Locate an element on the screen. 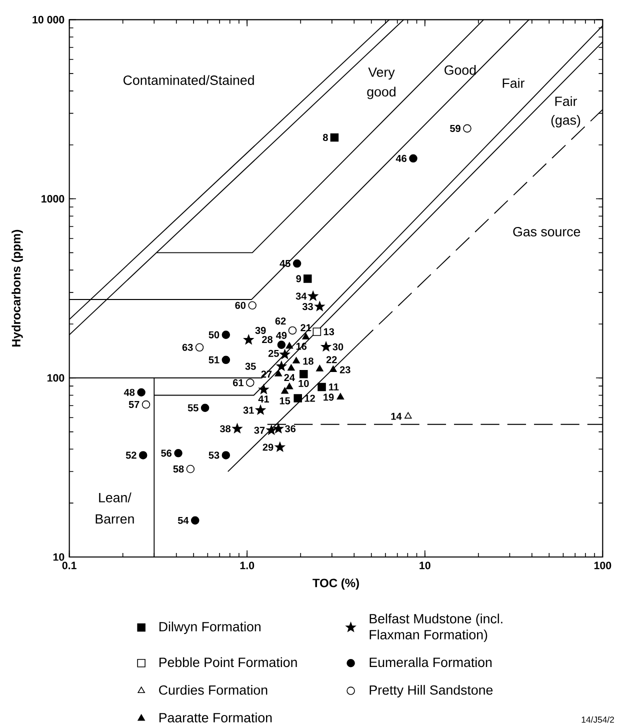 Image resolution: width=620 pixels, height=727 pixels. y-tick-label: 10 000 is located at coordinates (48, 20).